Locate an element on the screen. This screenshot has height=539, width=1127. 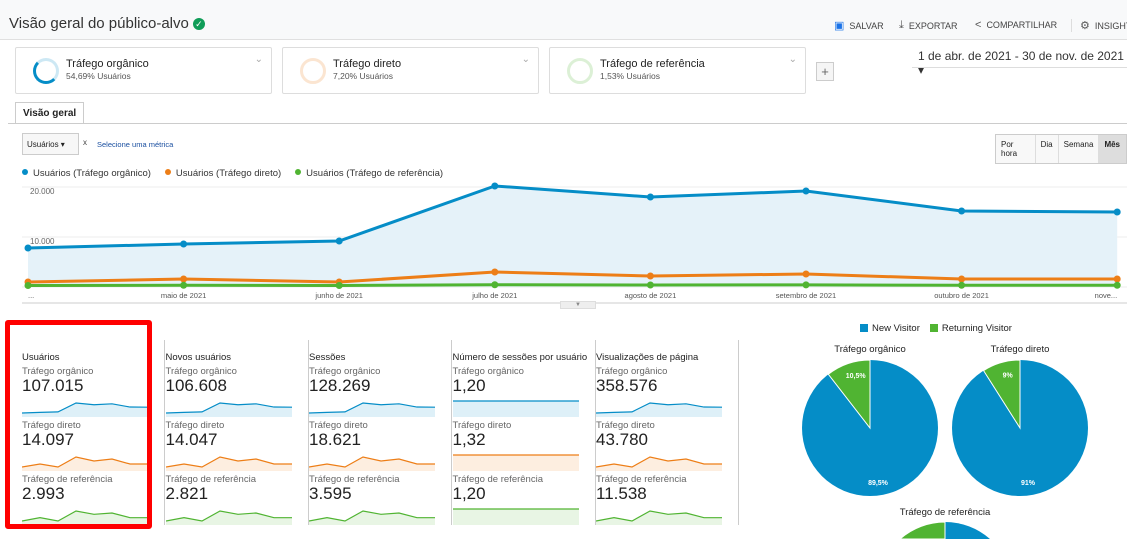
scorecard-title: Sessões is located at coordinates (327, 357).